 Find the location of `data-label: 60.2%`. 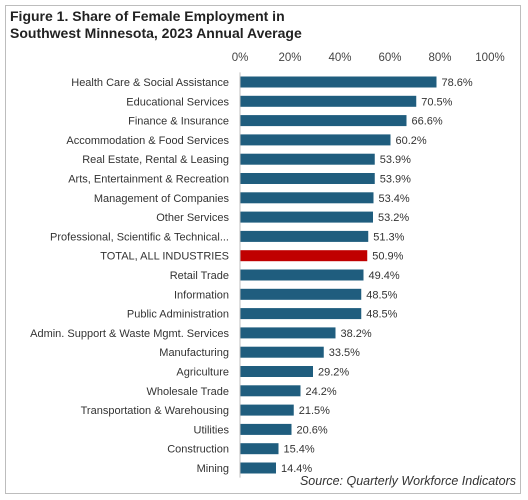

data-label: 60.2% is located at coordinates (411, 141).